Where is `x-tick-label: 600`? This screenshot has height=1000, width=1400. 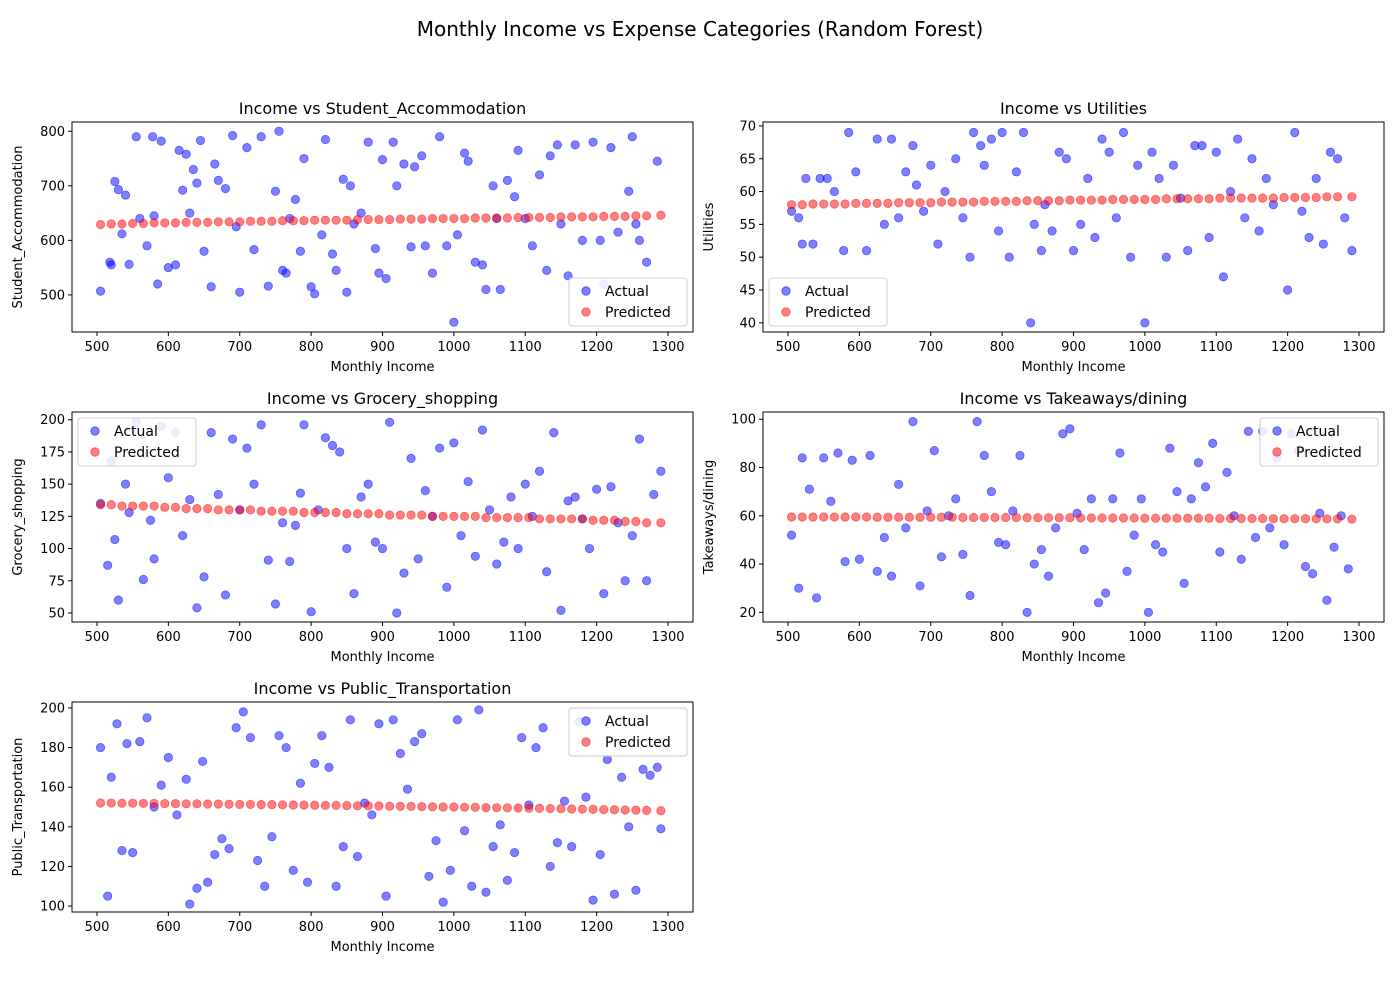 x-tick-label: 600 is located at coordinates (859, 347).